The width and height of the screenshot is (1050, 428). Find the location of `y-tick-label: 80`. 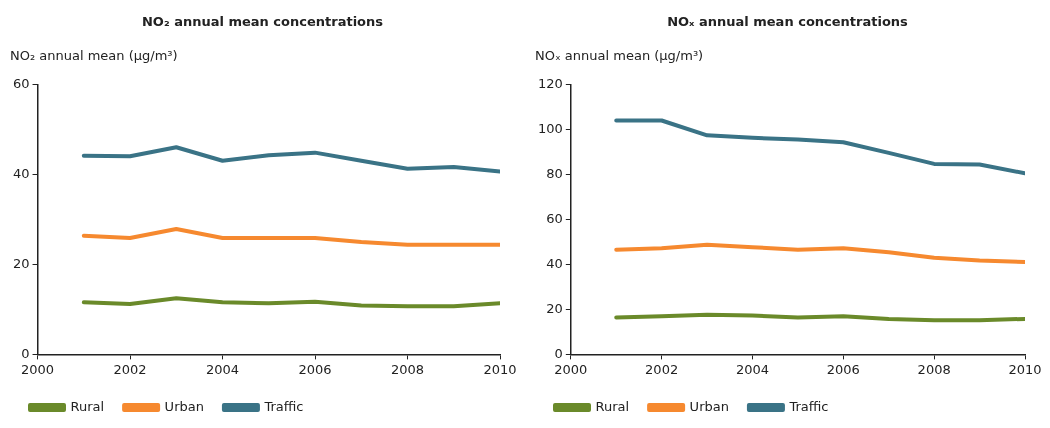

y-tick-label: 80 is located at coordinates (554, 174).